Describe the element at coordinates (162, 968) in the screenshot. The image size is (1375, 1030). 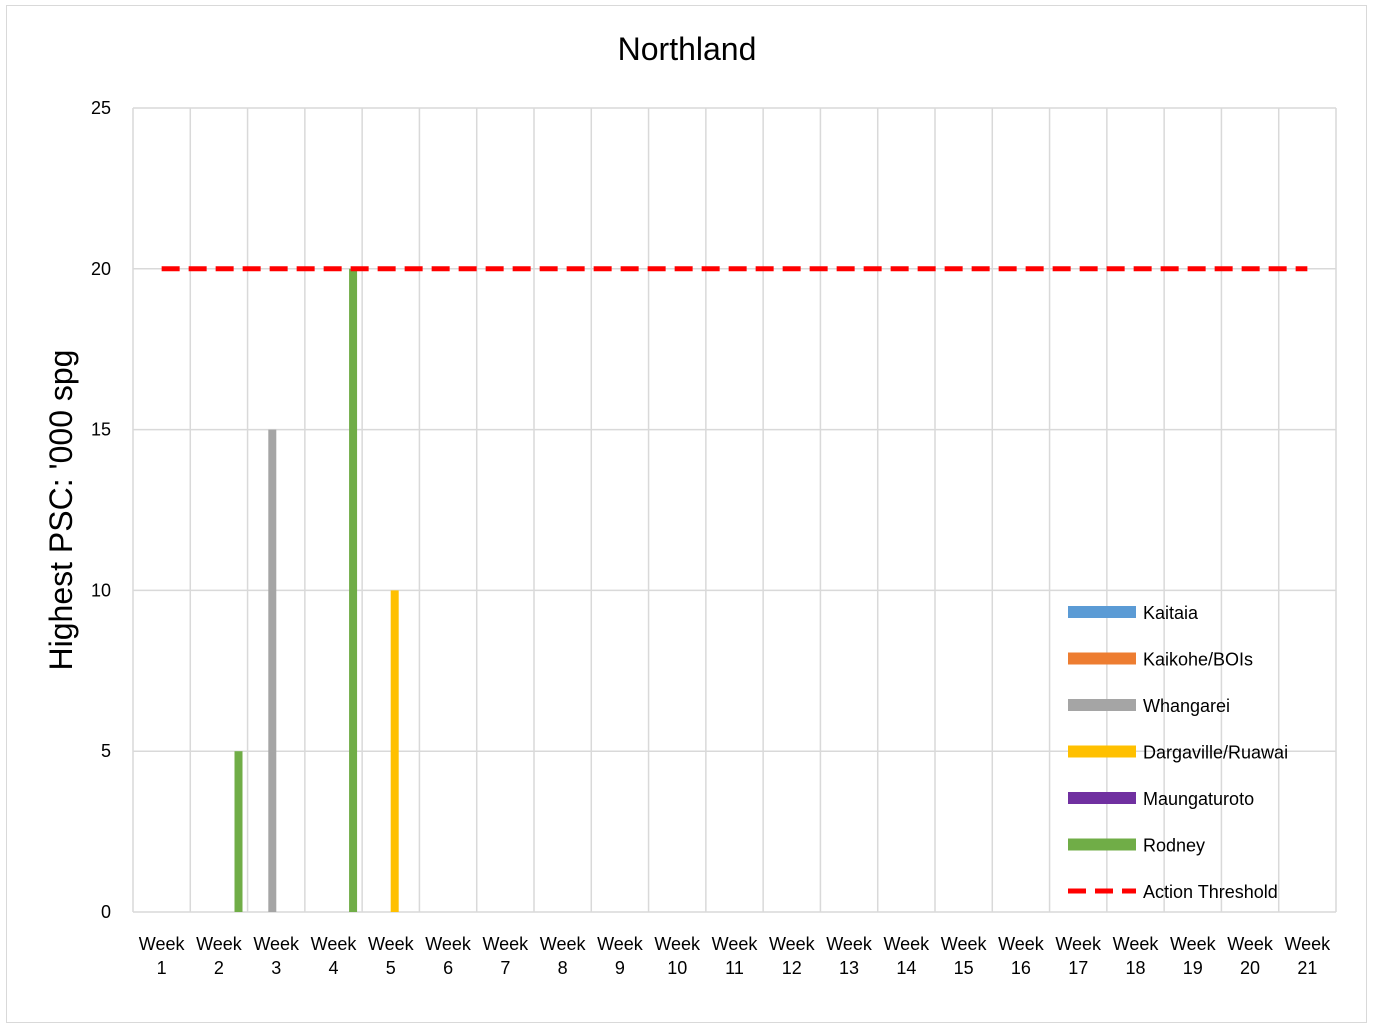
I see `x-tick-label-line: 1` at that location.